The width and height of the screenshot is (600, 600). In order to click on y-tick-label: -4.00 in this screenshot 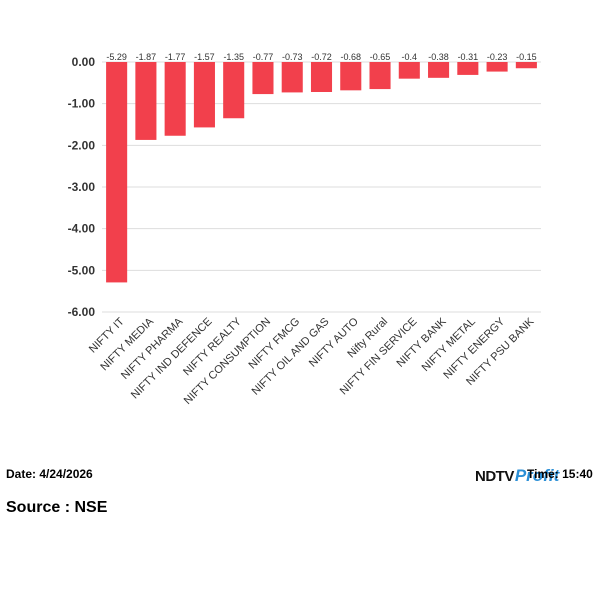, I will do `click(82, 229)`.